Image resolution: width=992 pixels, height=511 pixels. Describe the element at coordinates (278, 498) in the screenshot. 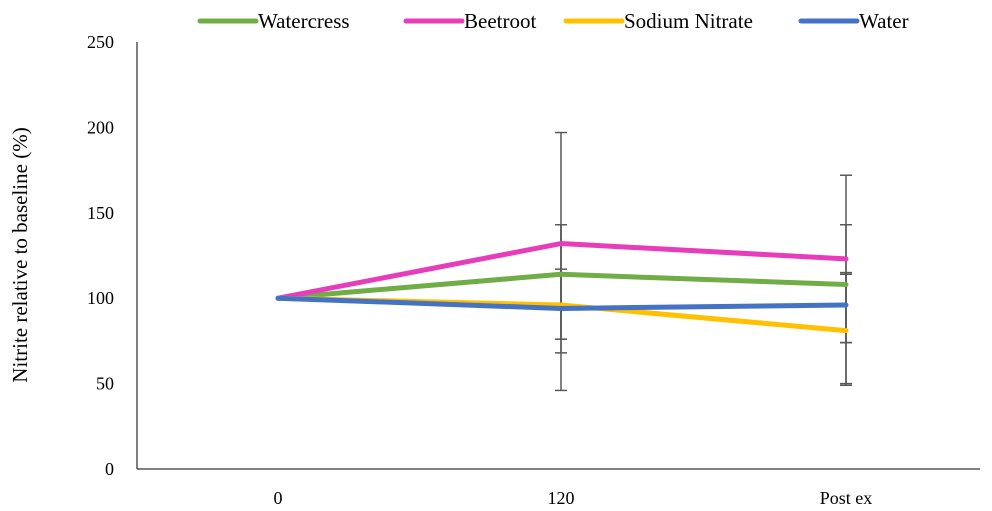

I see `x-tick-label-1: 0` at that location.